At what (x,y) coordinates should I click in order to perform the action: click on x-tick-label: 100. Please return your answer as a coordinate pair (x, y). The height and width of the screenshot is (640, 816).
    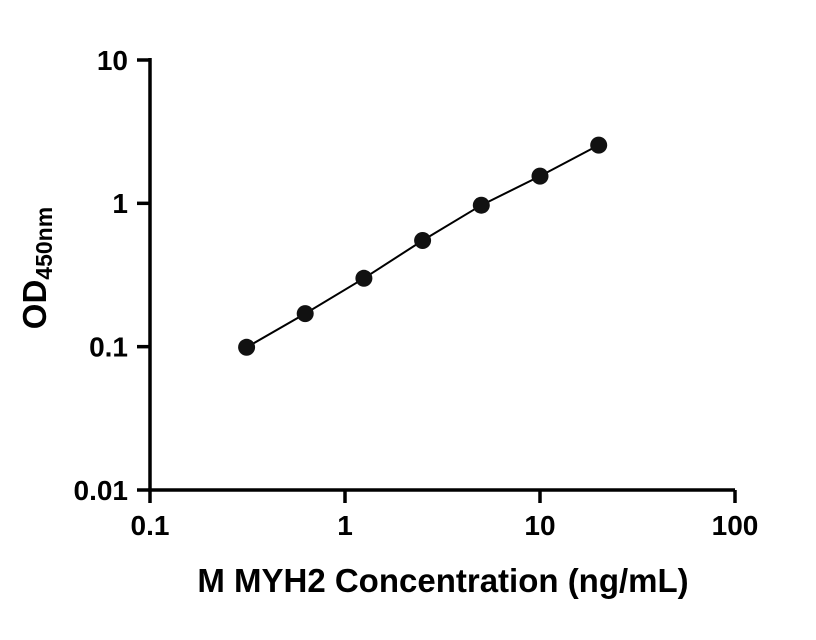
    Looking at the image, I should click on (735, 525).